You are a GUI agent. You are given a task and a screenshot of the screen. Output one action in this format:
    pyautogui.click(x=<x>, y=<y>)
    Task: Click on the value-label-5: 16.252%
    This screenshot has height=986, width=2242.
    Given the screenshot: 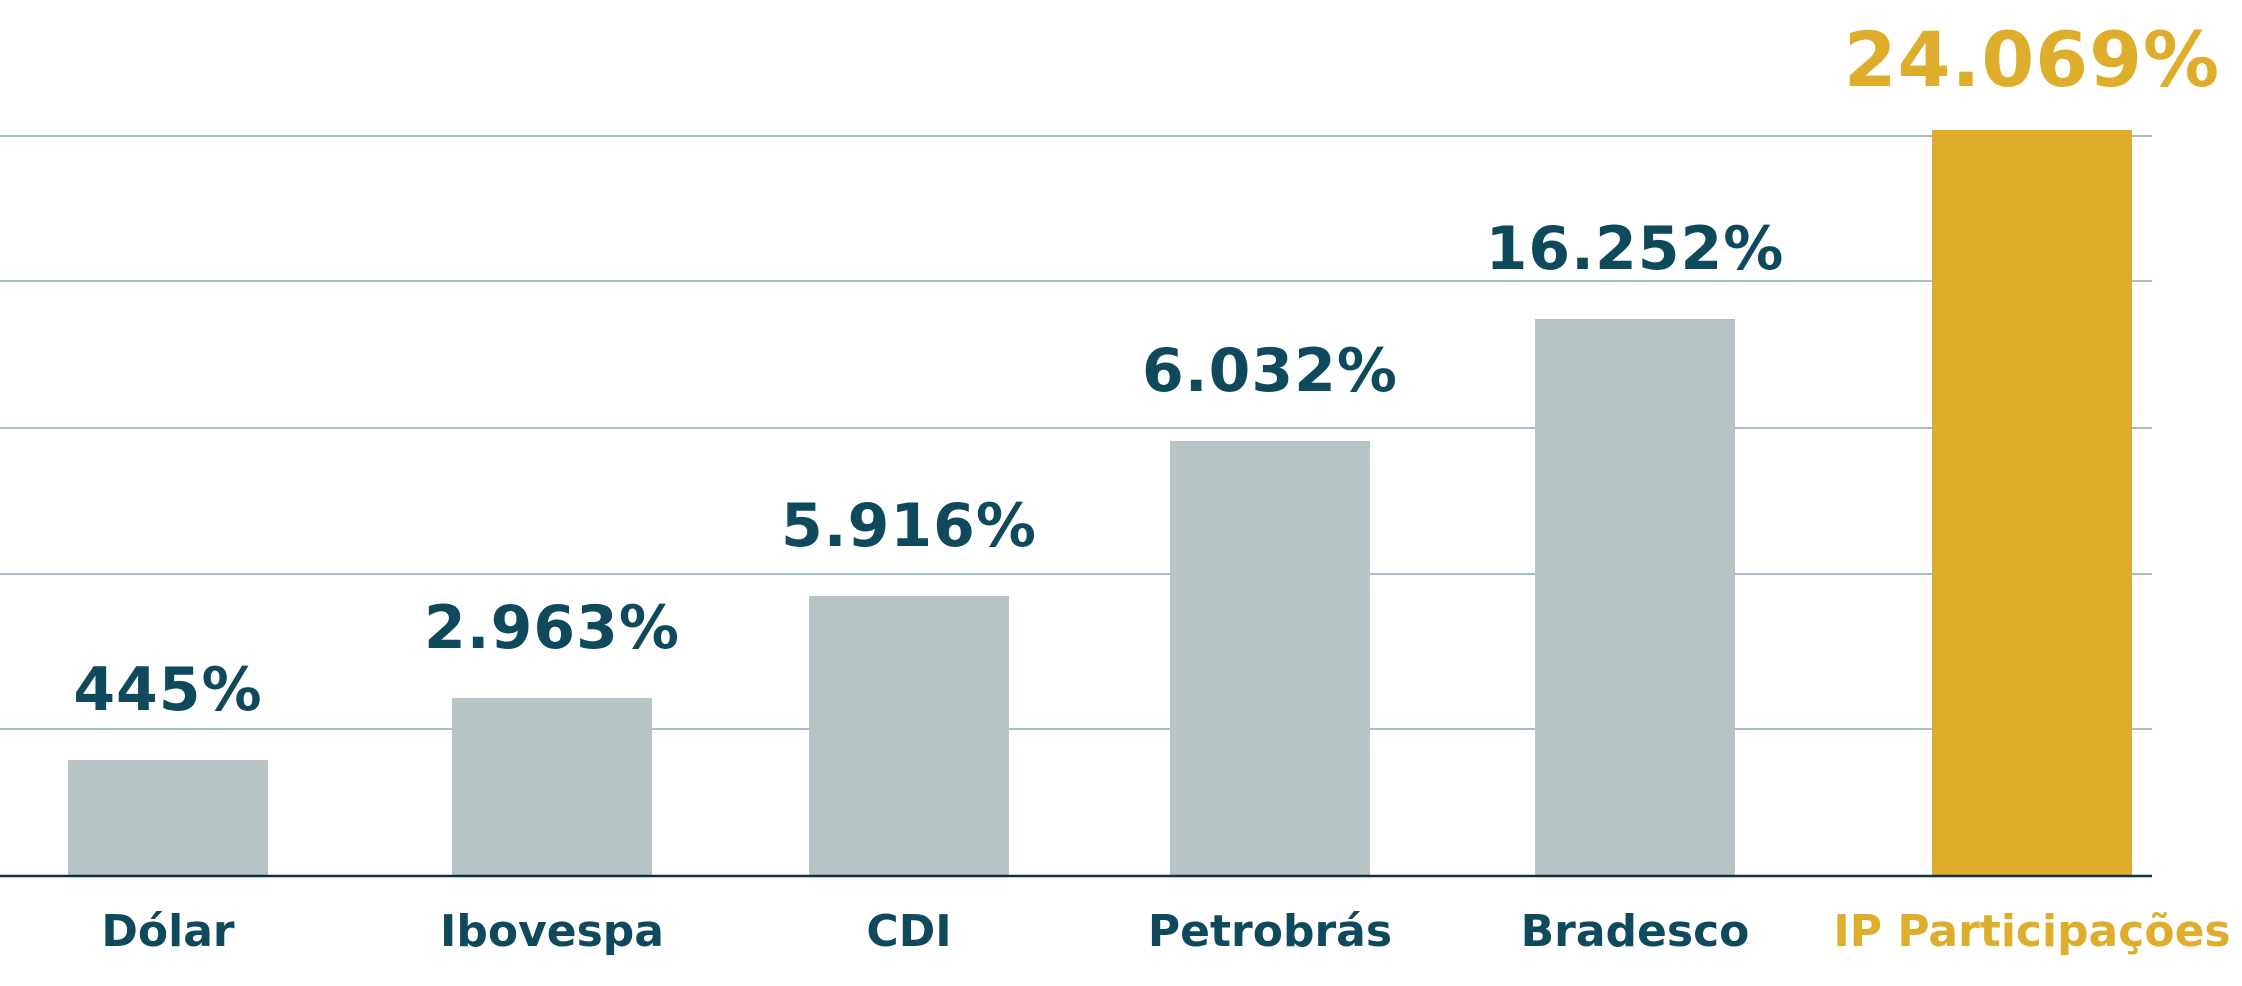 What is the action you would take?
    pyautogui.click(x=1635, y=249)
    